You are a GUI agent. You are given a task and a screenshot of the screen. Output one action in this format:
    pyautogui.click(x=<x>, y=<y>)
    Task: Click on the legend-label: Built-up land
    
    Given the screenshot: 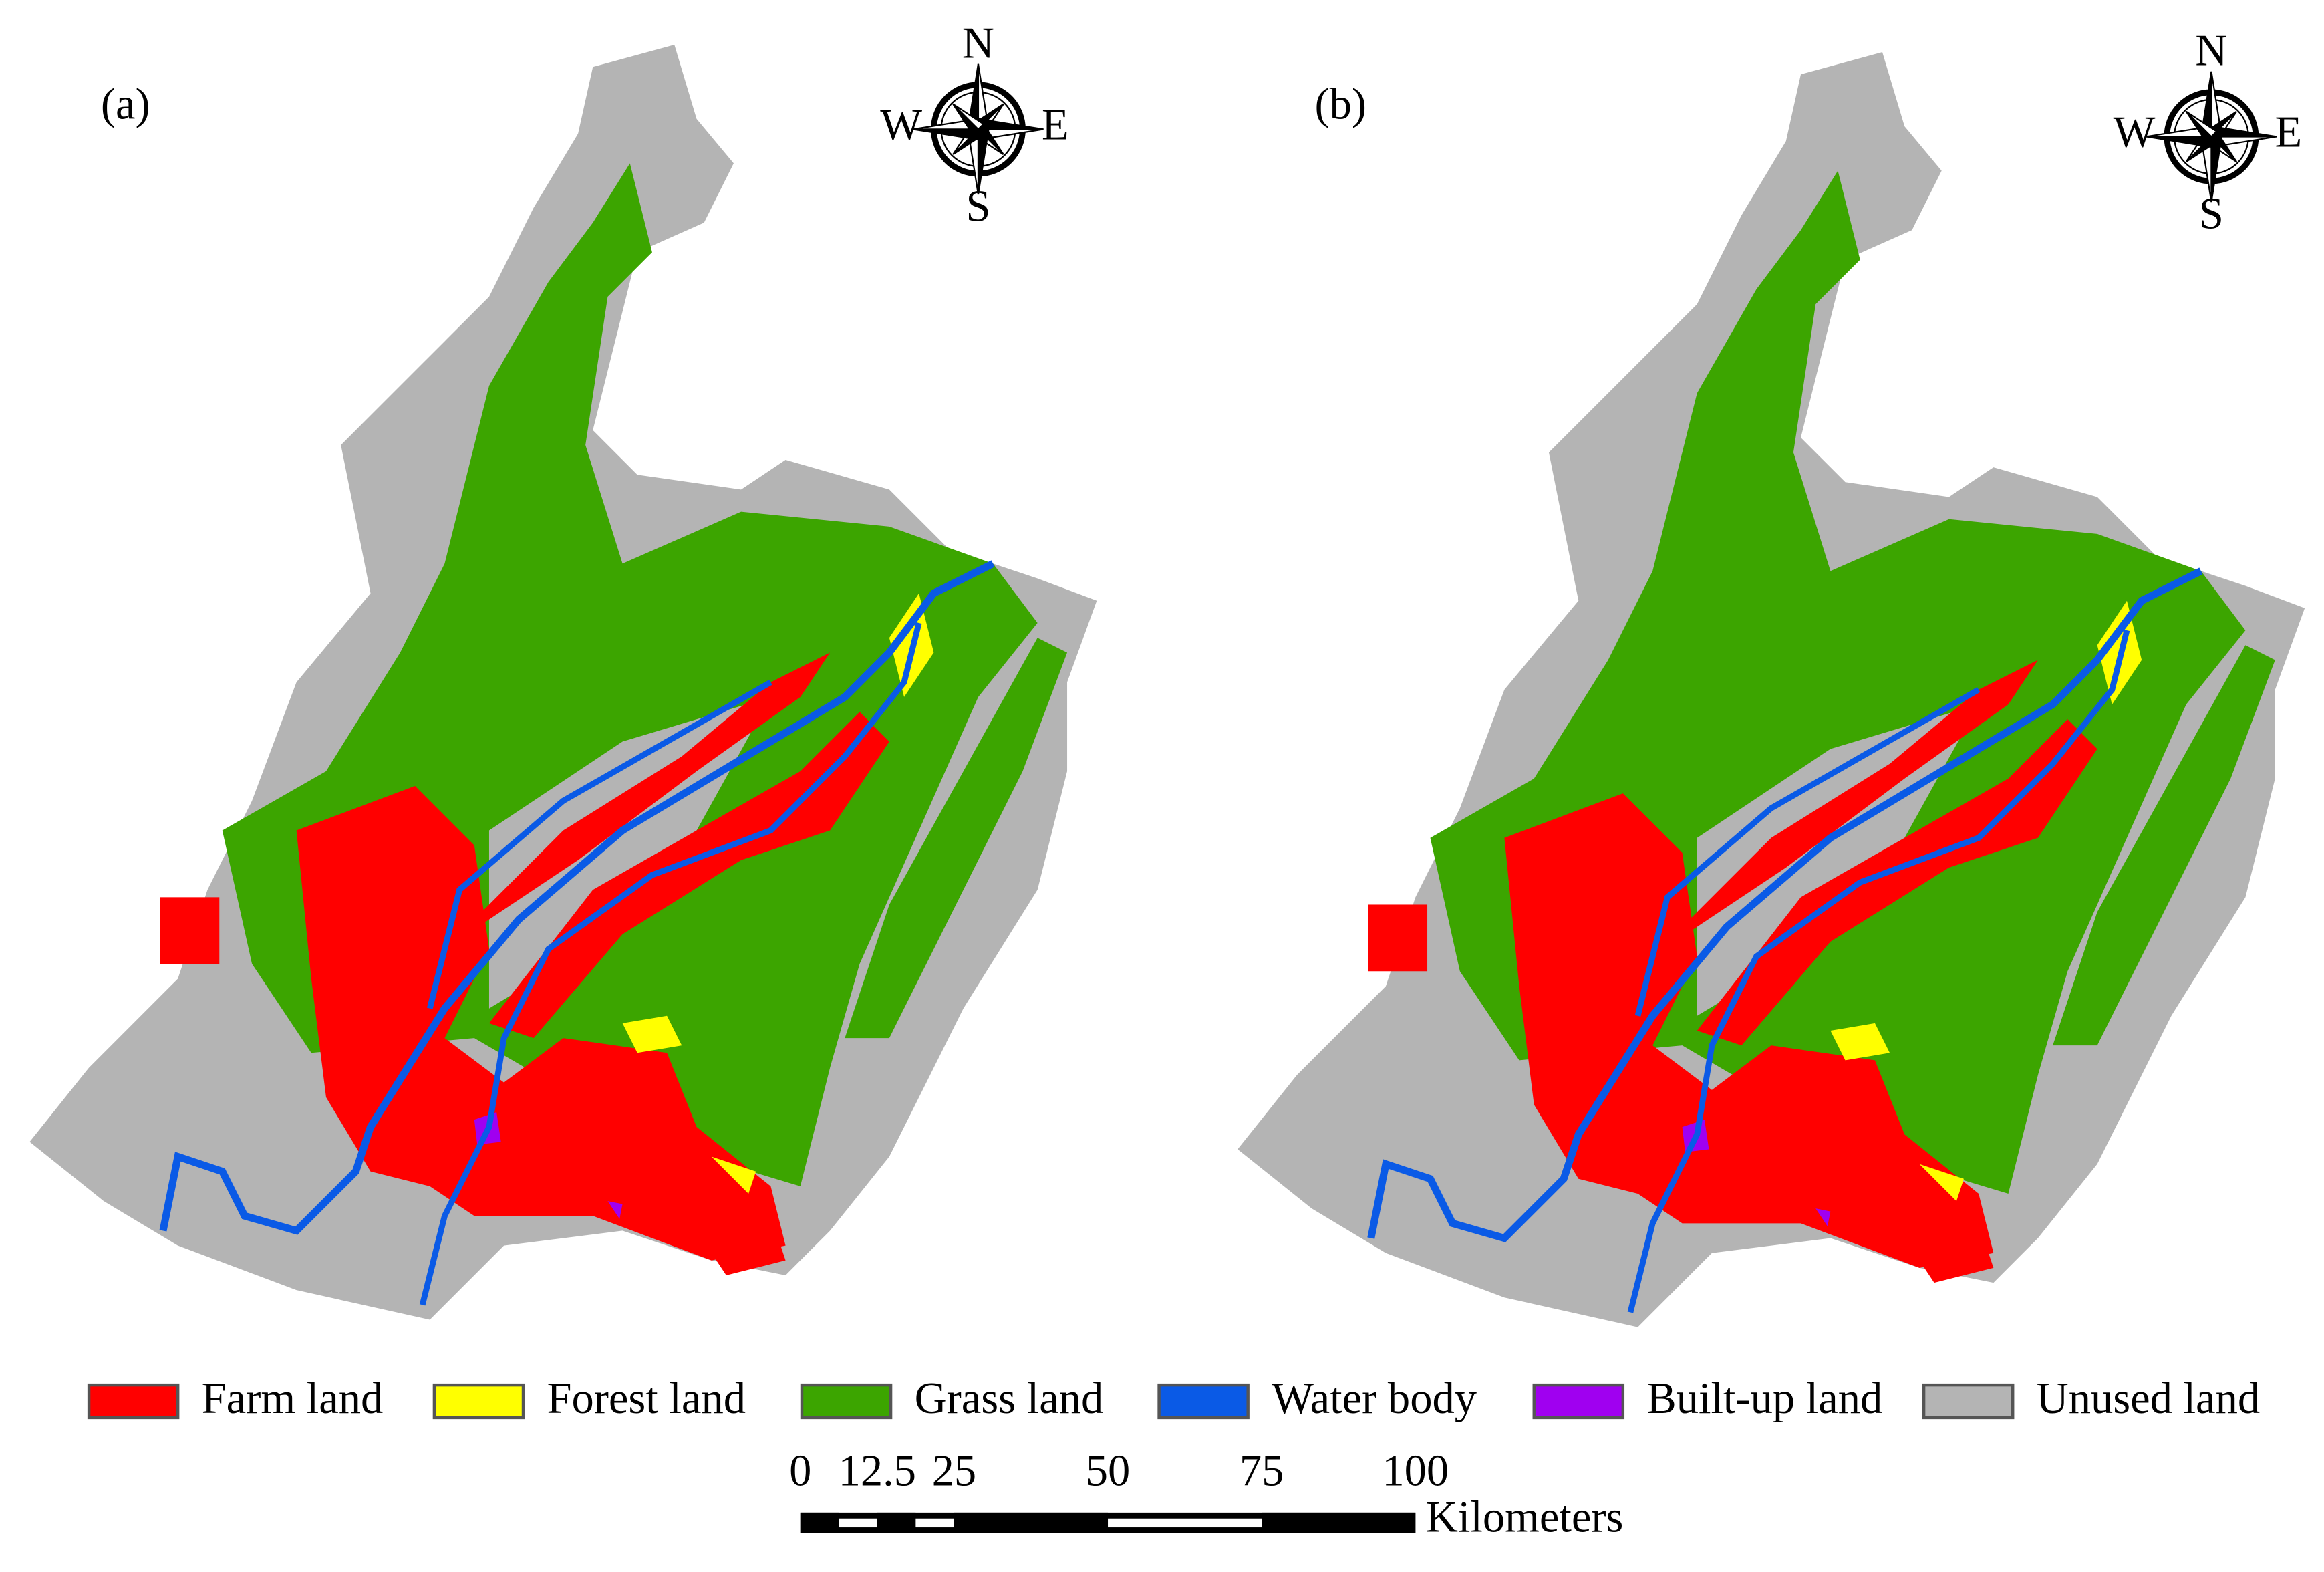 What is the action you would take?
    pyautogui.click(x=1764, y=1398)
    